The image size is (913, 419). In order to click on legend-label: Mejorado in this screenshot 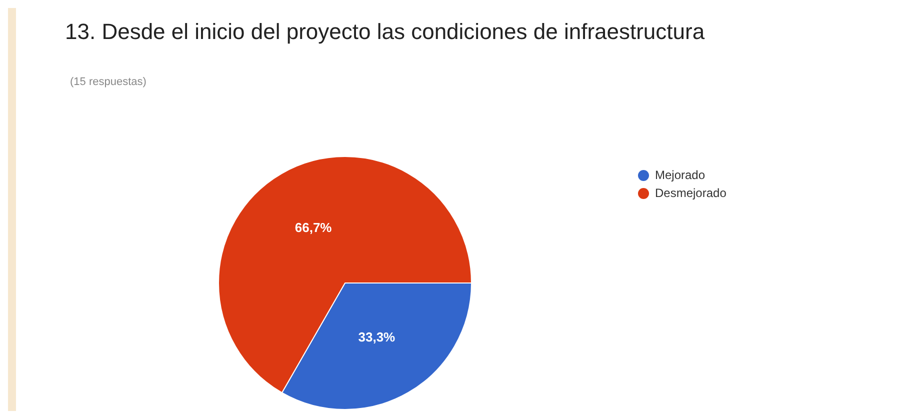, I will do `click(680, 175)`.